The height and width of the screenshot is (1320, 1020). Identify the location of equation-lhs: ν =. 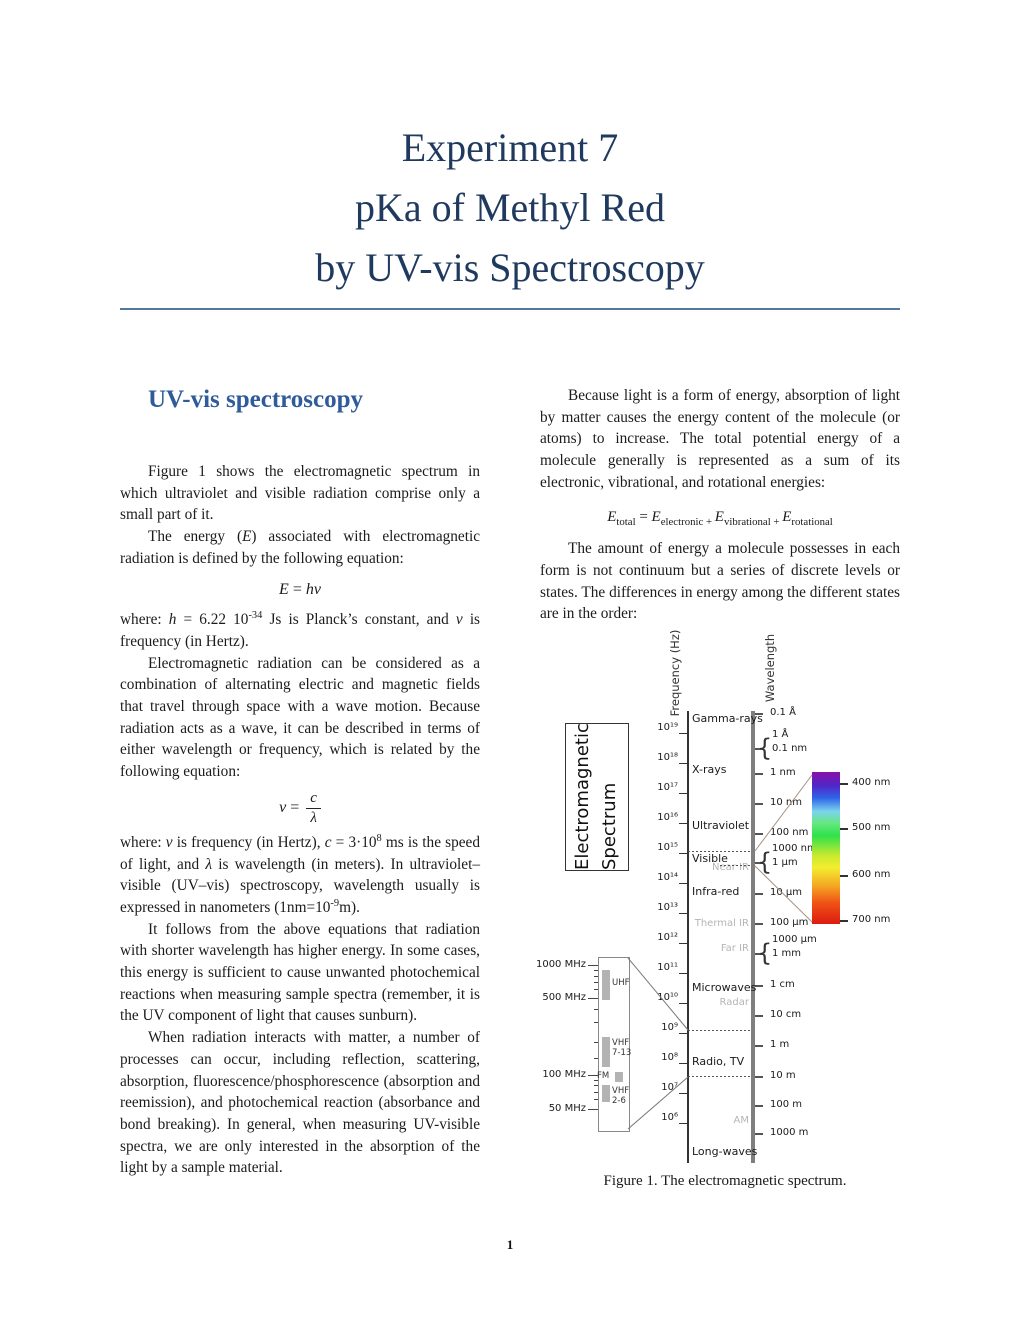
(289, 808).